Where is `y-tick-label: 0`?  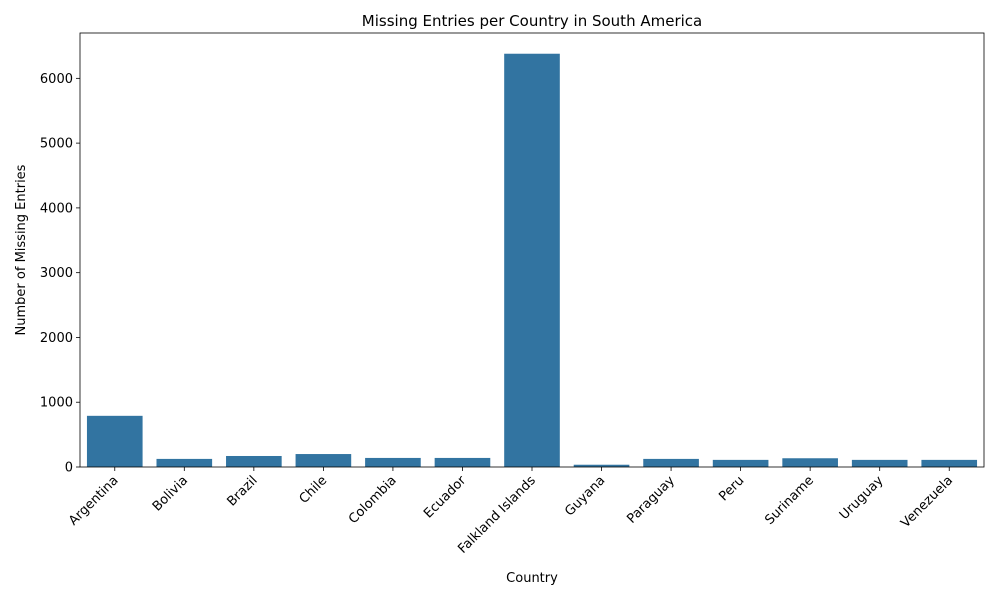 y-tick-label: 0 is located at coordinates (69, 468).